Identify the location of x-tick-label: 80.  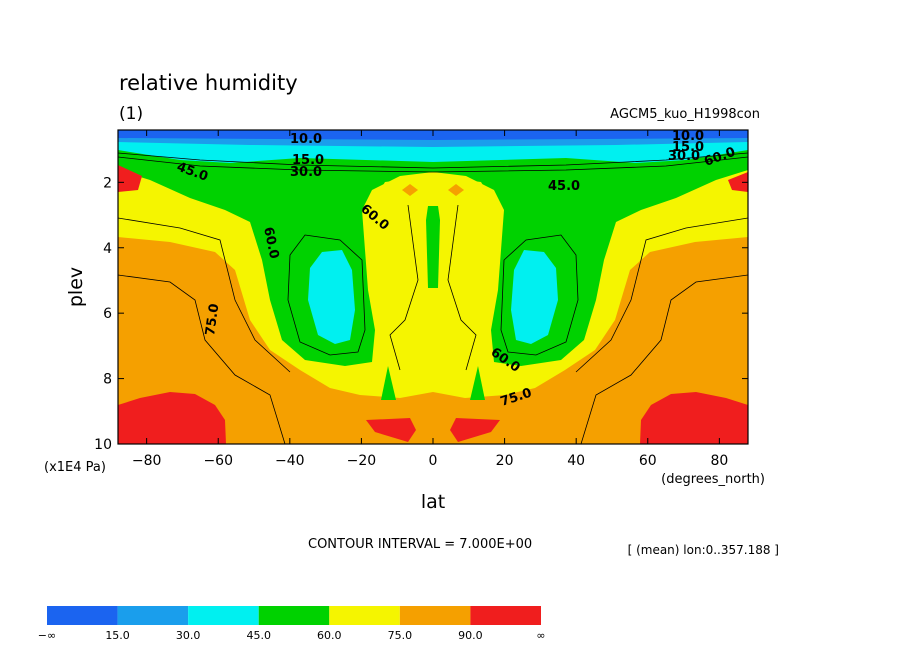
(719, 461).